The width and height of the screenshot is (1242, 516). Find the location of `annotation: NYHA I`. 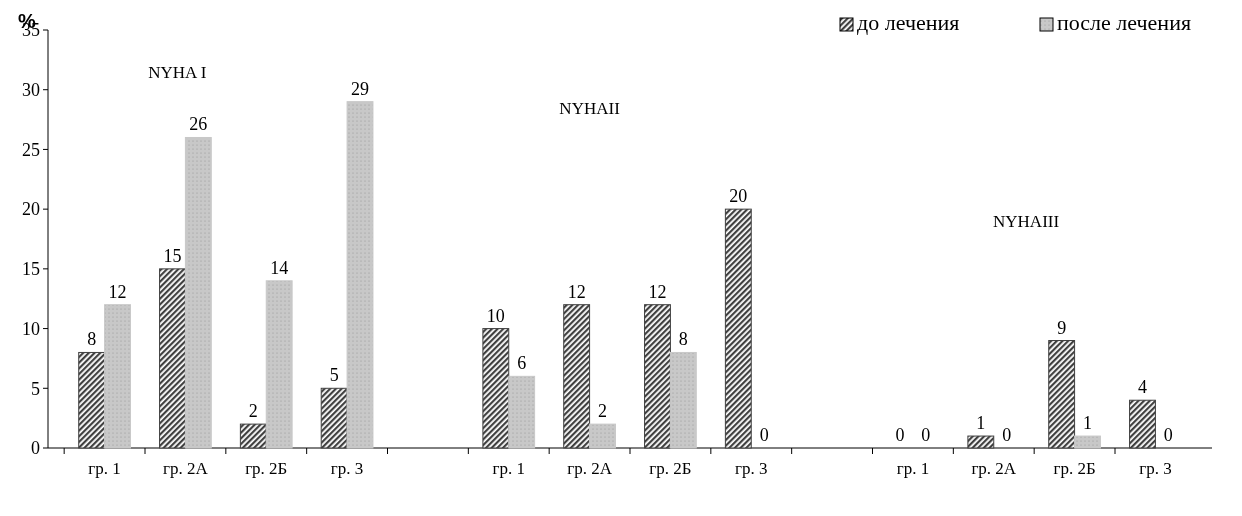

annotation: NYHA I is located at coordinates (177, 72).